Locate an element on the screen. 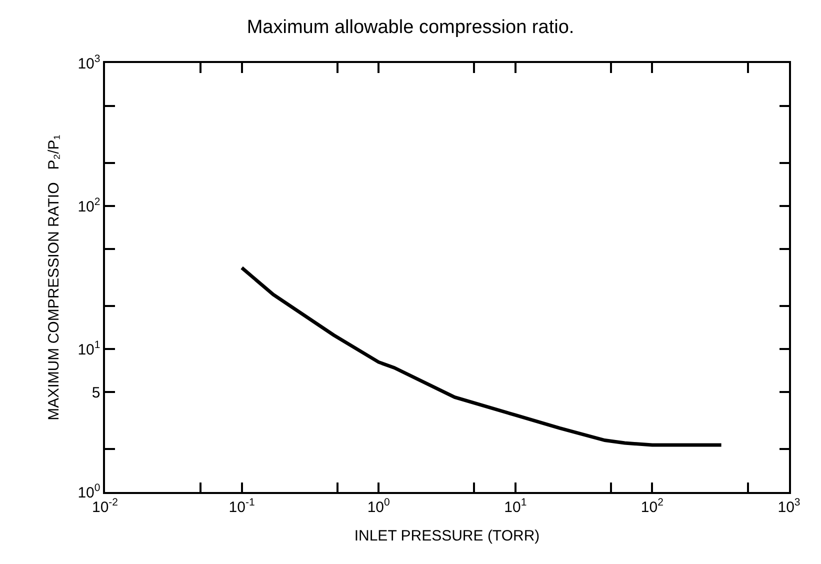 The image size is (821, 564). x-tick-label: 10$^{3}$ is located at coordinates (789, 506).